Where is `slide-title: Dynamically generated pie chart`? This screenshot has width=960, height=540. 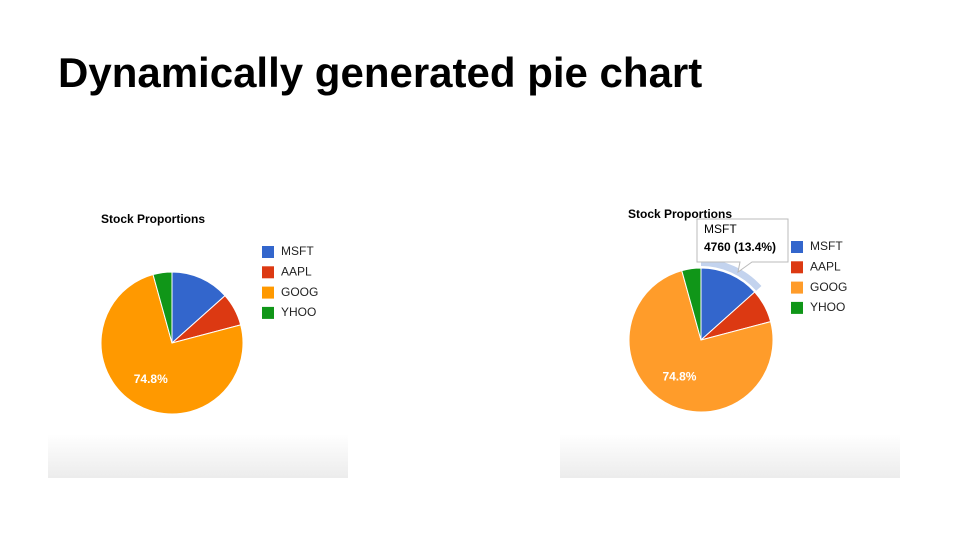 slide-title: Dynamically generated pie chart is located at coordinates (380, 72).